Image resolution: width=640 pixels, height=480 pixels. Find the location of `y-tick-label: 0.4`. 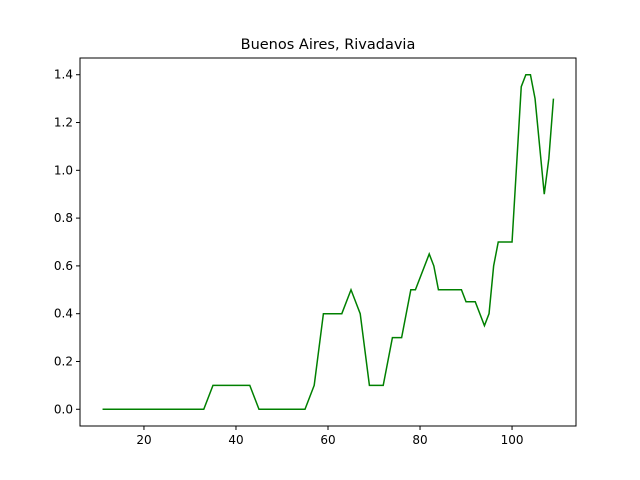

y-tick-label: 0.4 is located at coordinates (63, 314).